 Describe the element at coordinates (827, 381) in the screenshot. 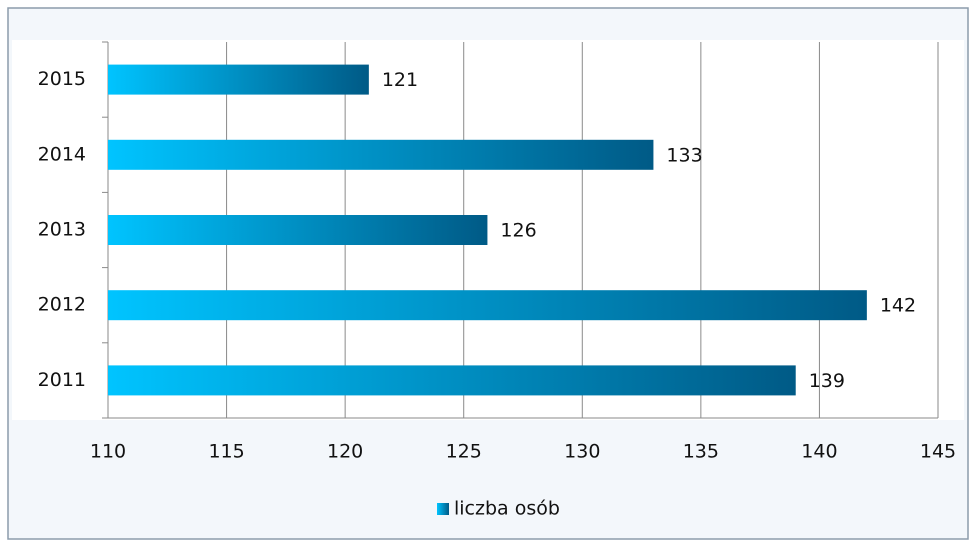

I see `data-label: 139` at that location.